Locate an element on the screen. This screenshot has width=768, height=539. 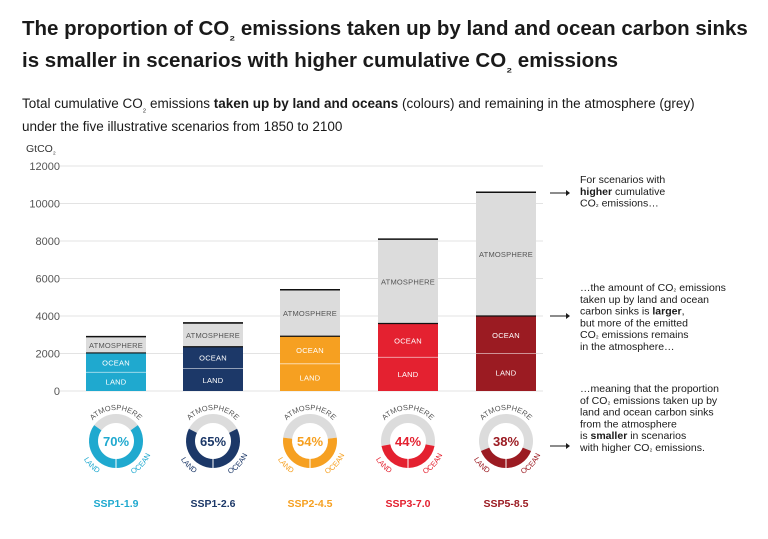
y-unit-subscript: ₂ is located at coordinates (54, 151).